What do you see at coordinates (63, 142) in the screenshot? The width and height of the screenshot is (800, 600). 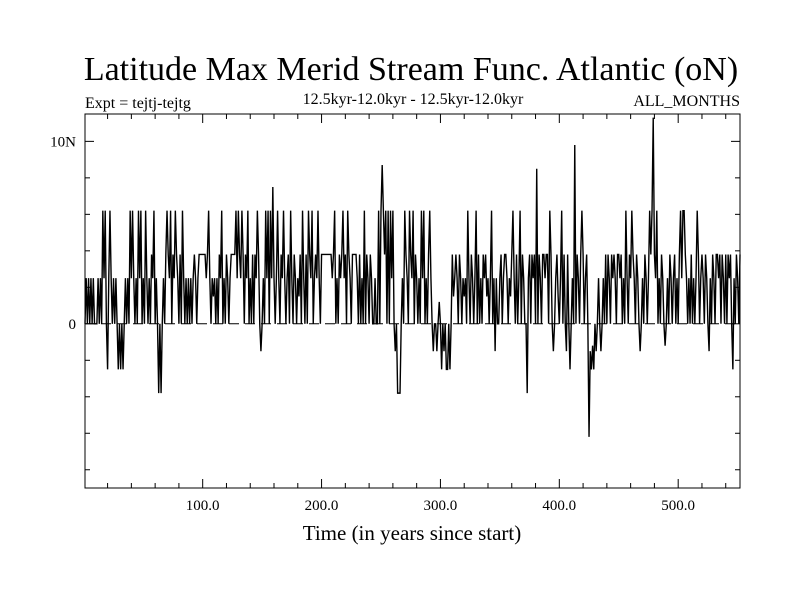 I see `y-tick-label: 10N` at bounding box center [63, 142].